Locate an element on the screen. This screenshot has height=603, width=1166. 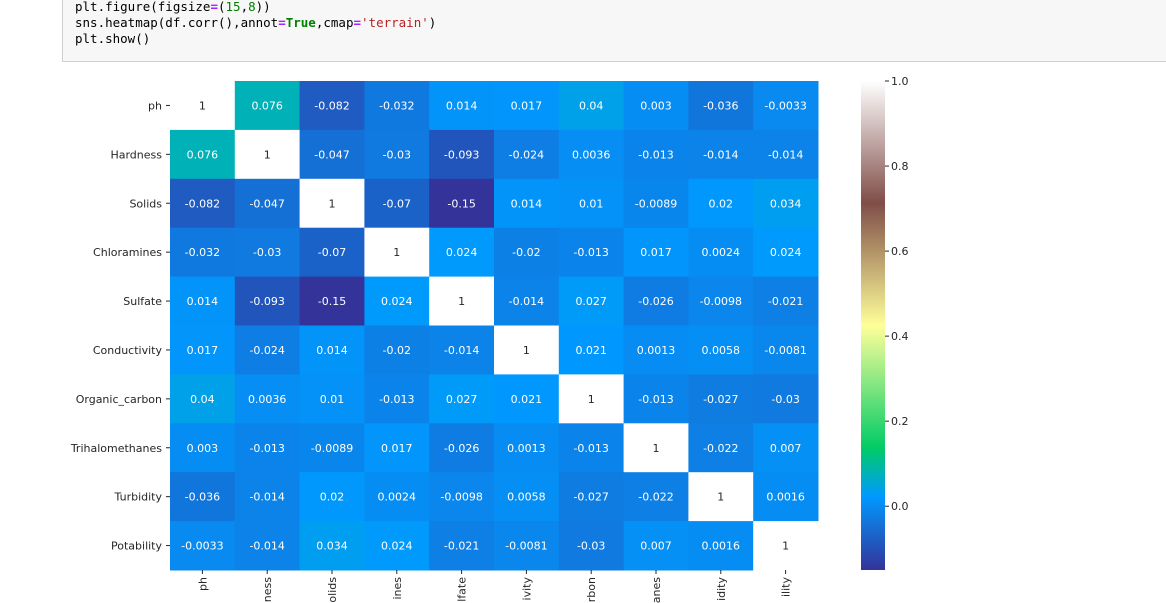
cell-annotation: -0.022 is located at coordinates (655, 497).